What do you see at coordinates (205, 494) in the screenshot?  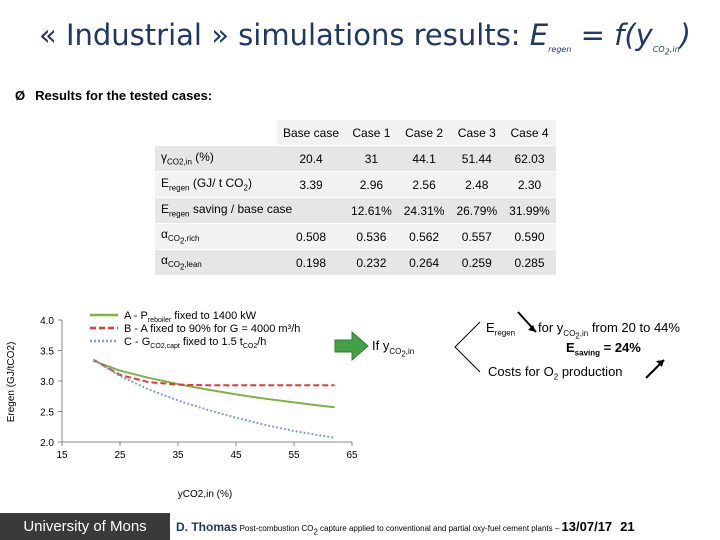 I see `x-axis-label: yCO2,in (%)` at bounding box center [205, 494].